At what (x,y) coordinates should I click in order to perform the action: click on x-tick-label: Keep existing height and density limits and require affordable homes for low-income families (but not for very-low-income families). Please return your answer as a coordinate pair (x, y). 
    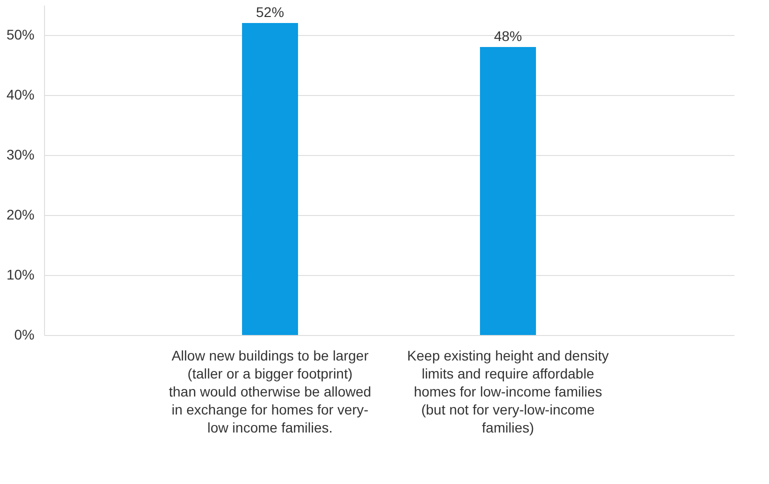
    Looking at the image, I should click on (508, 392).